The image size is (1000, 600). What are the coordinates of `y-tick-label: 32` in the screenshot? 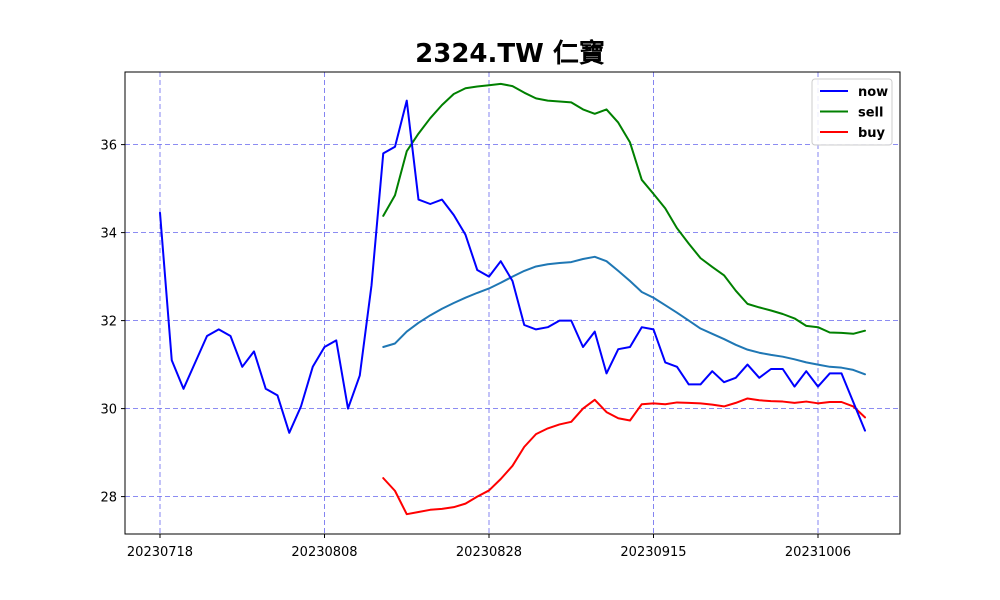 It's located at (108, 322).